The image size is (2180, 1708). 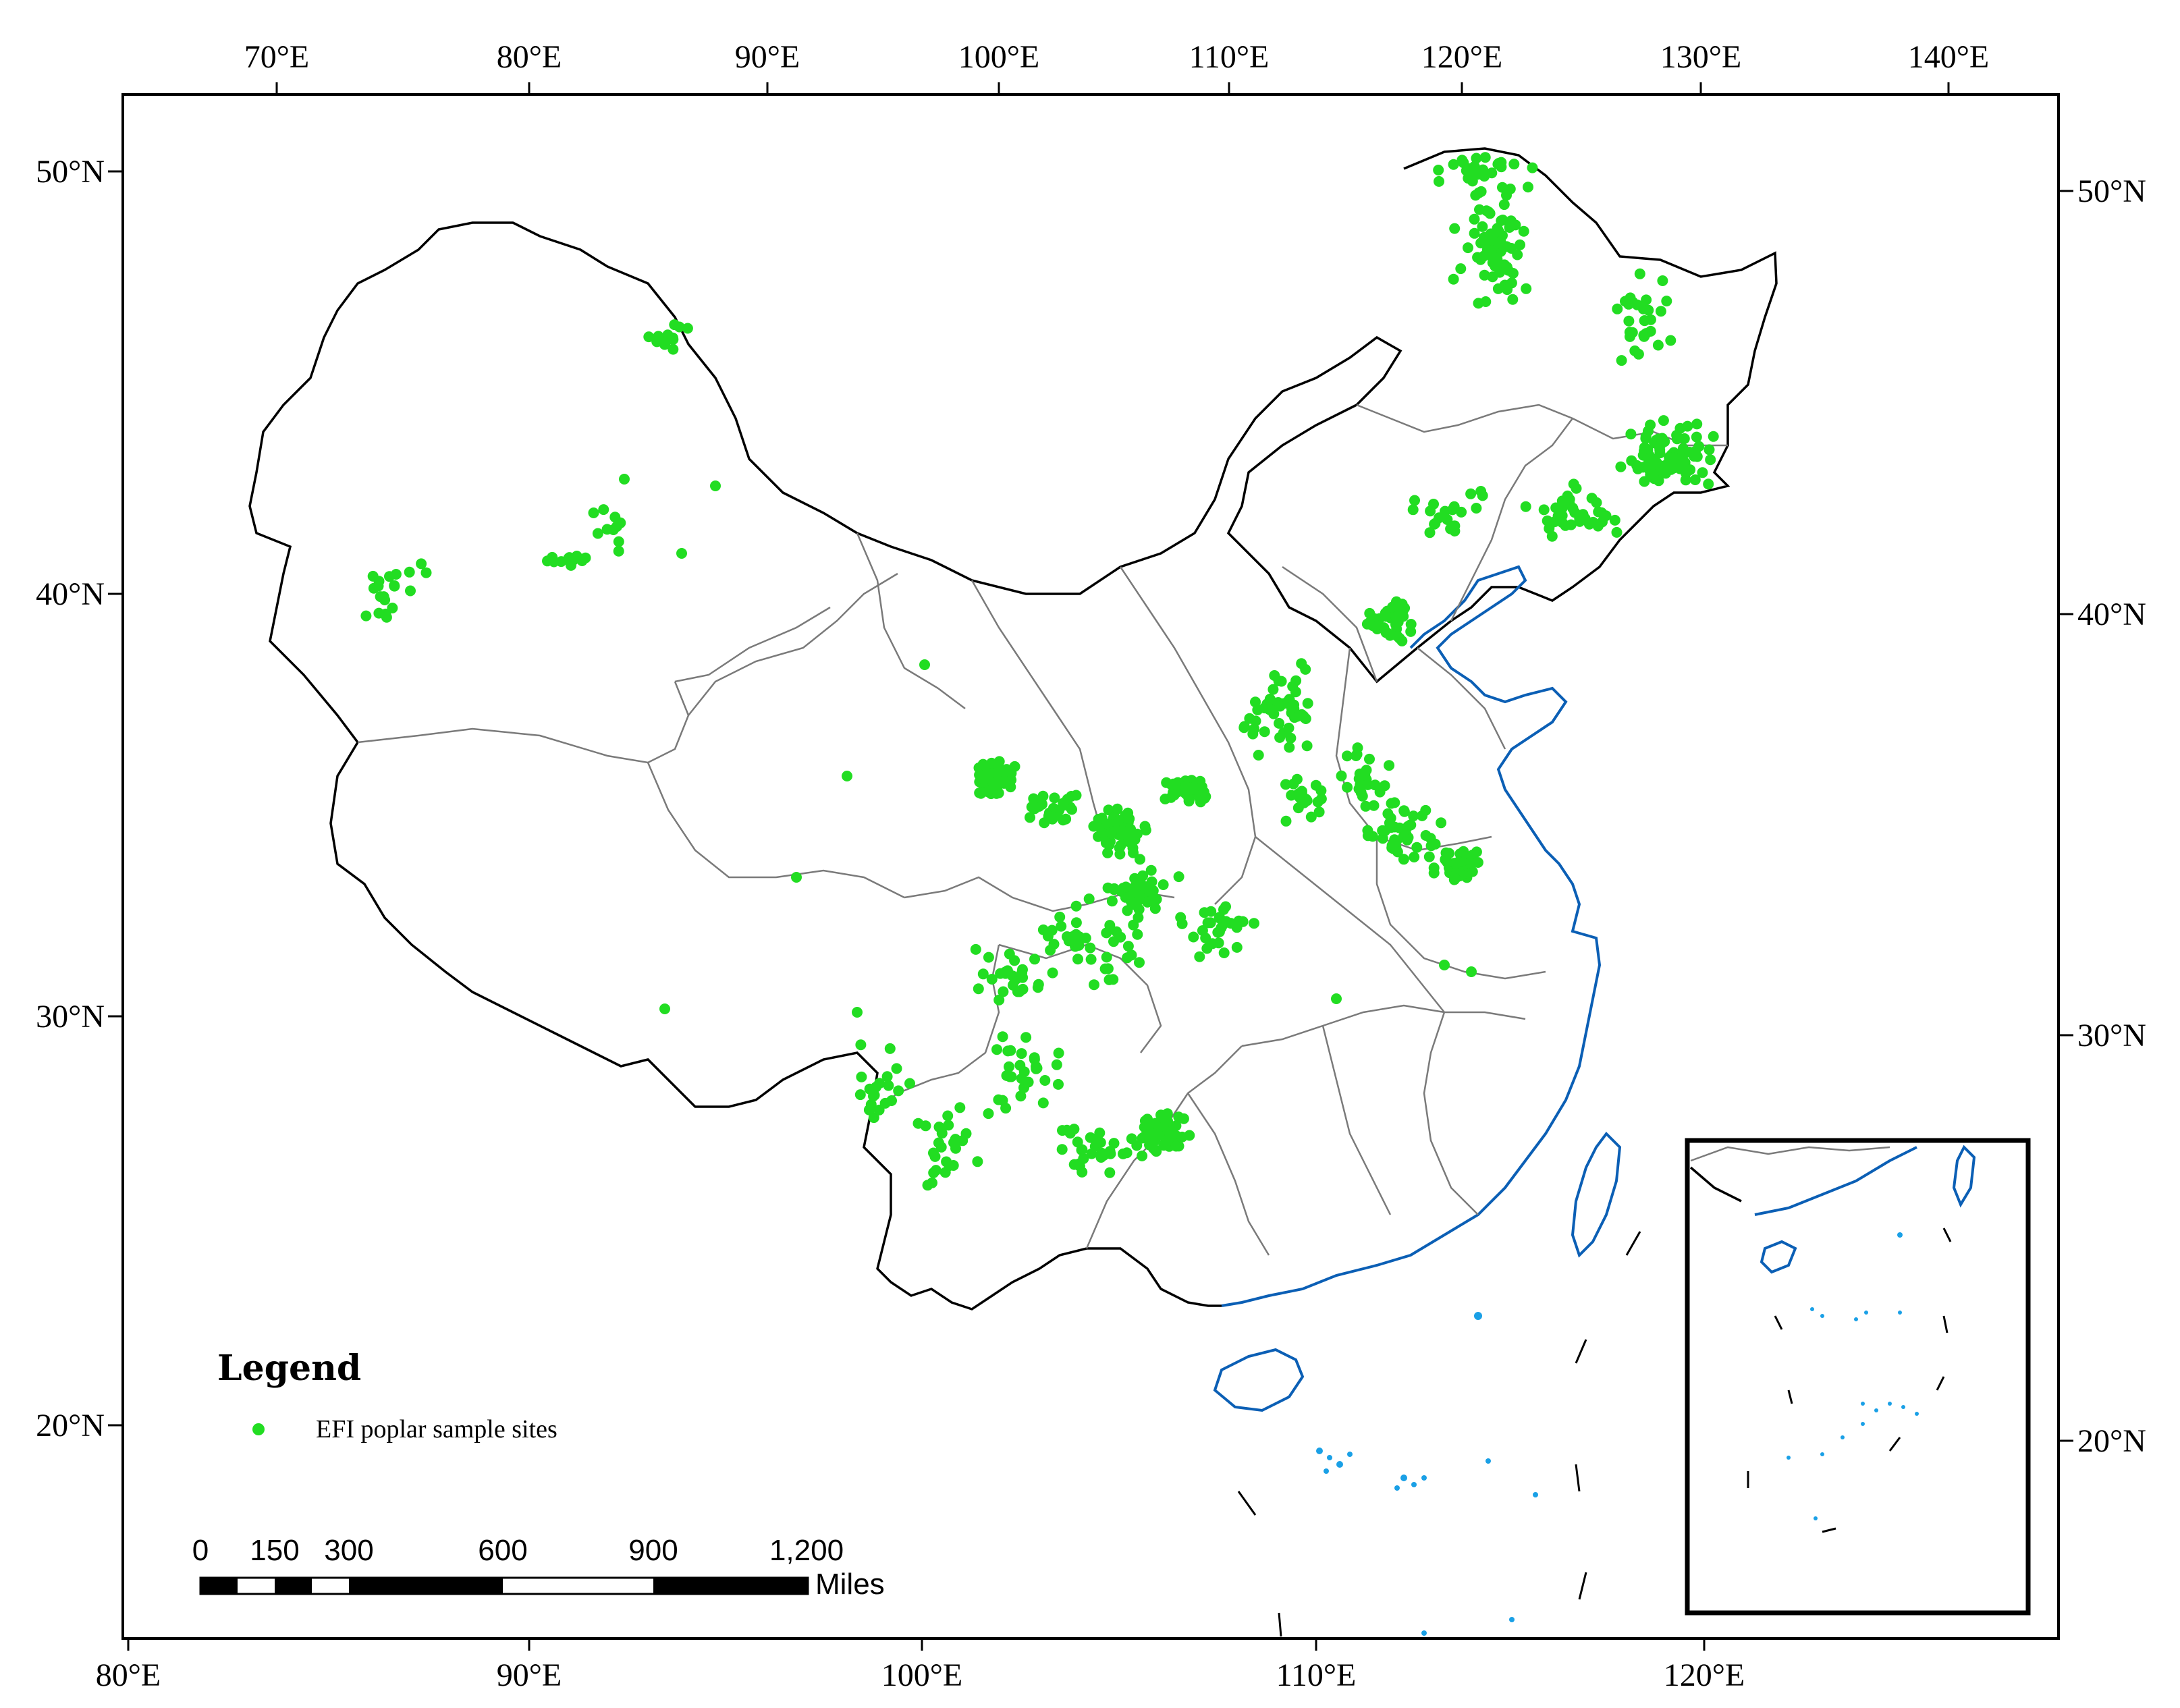 What do you see at coordinates (530, 57) in the screenshot?
I see `top-lon-label: 80°E` at bounding box center [530, 57].